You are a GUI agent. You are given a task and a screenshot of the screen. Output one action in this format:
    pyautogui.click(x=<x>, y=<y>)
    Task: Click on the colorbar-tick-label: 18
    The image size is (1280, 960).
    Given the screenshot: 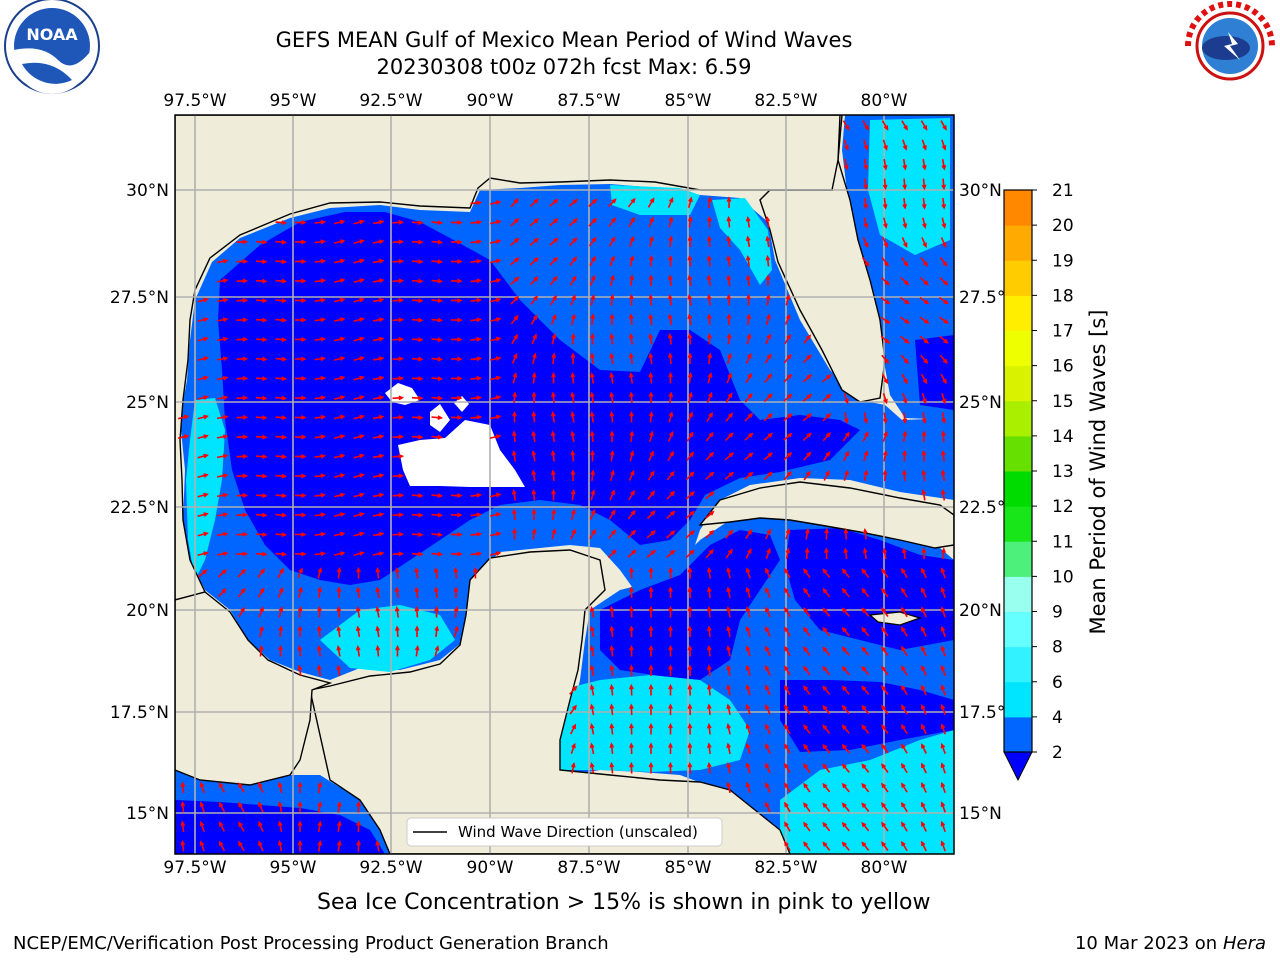 What is the action you would take?
    pyautogui.click(x=1063, y=296)
    